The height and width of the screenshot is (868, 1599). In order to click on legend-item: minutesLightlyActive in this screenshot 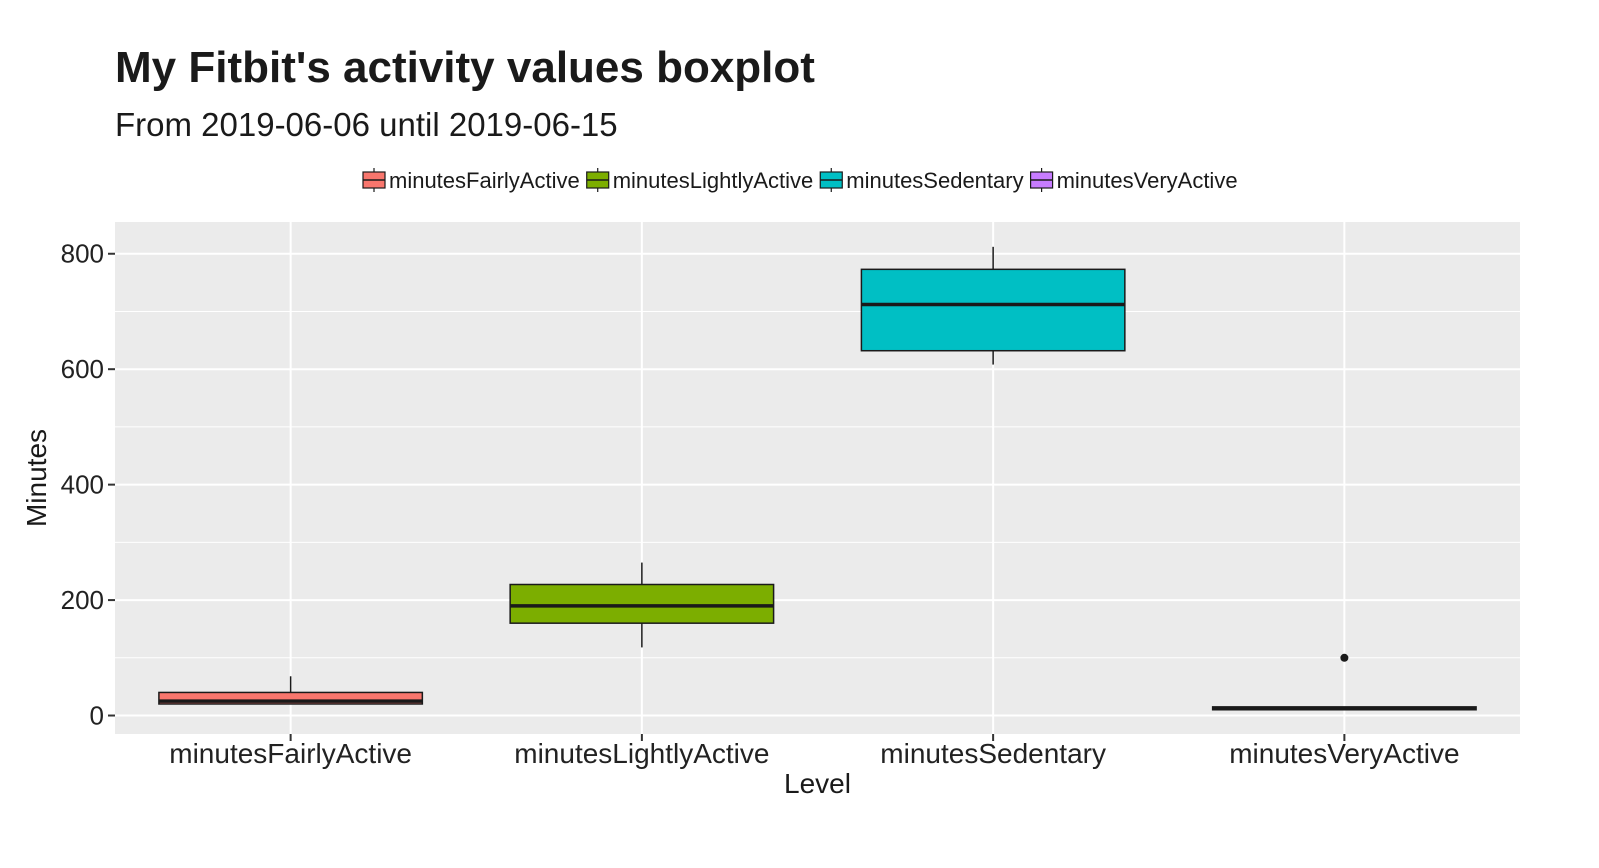, I will do `click(700, 180)`.